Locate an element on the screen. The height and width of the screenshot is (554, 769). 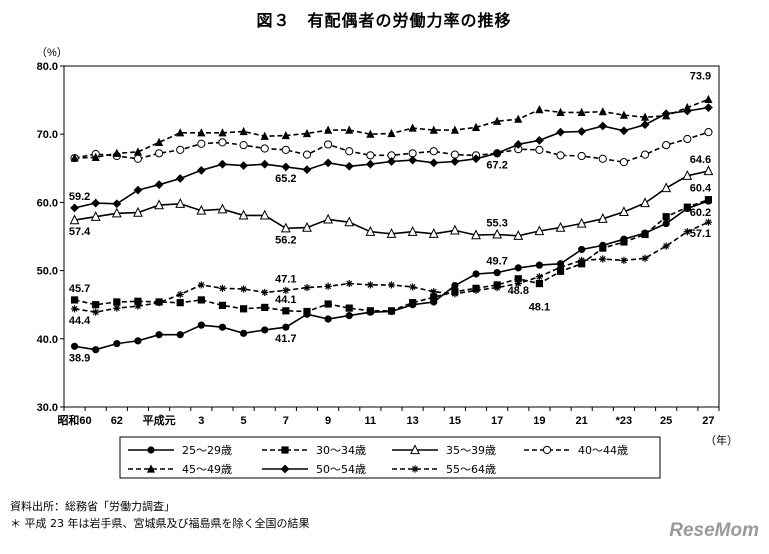
y-axis: 30.0 40.0 50.0 60.0 70.0 80.0 is located at coordinates (50, 237).